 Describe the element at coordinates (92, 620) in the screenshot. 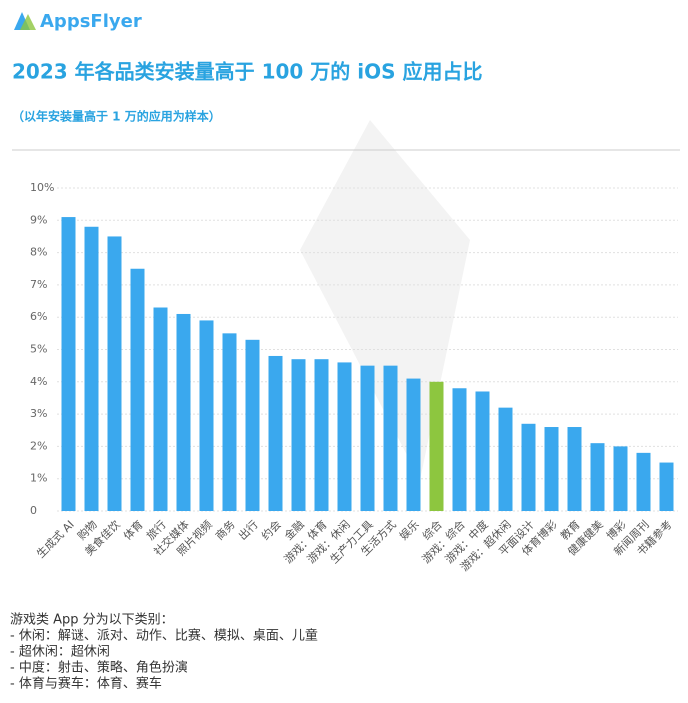

I see `note: 游戏类 App 分为以下类别：` at that location.